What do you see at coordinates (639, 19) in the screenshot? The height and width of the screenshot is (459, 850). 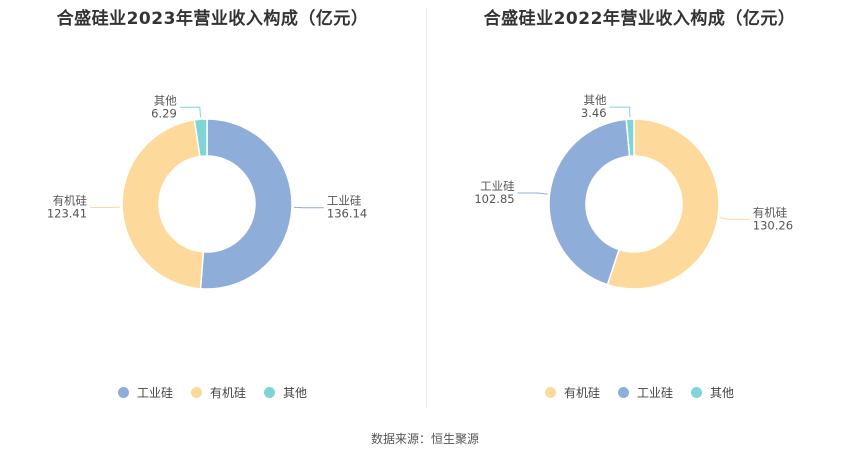 I see `chart-title: 合盛硅业2022年营业收入构成（亿元）` at bounding box center [639, 19].